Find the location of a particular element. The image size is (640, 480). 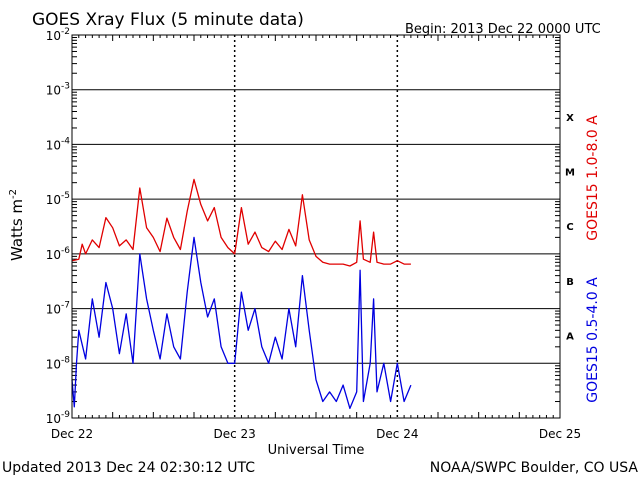

y-axis-label: Watts m-2 is located at coordinates (17, 225).